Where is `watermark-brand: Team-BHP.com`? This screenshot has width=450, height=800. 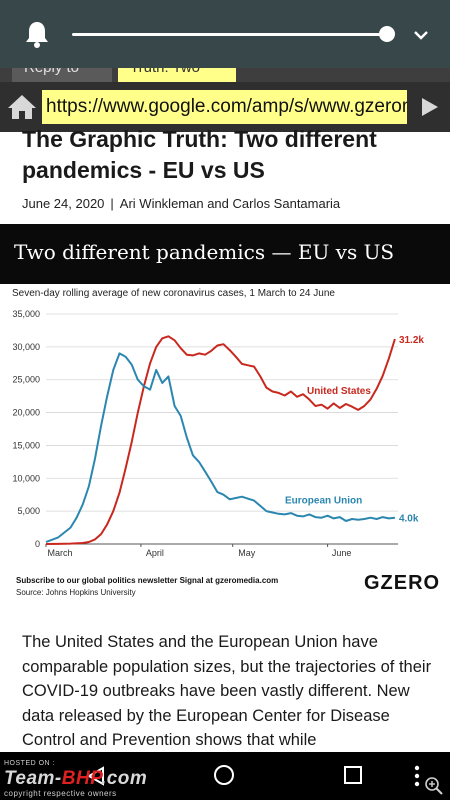 watermark-brand: Team-BHP.com is located at coordinates (75, 779).